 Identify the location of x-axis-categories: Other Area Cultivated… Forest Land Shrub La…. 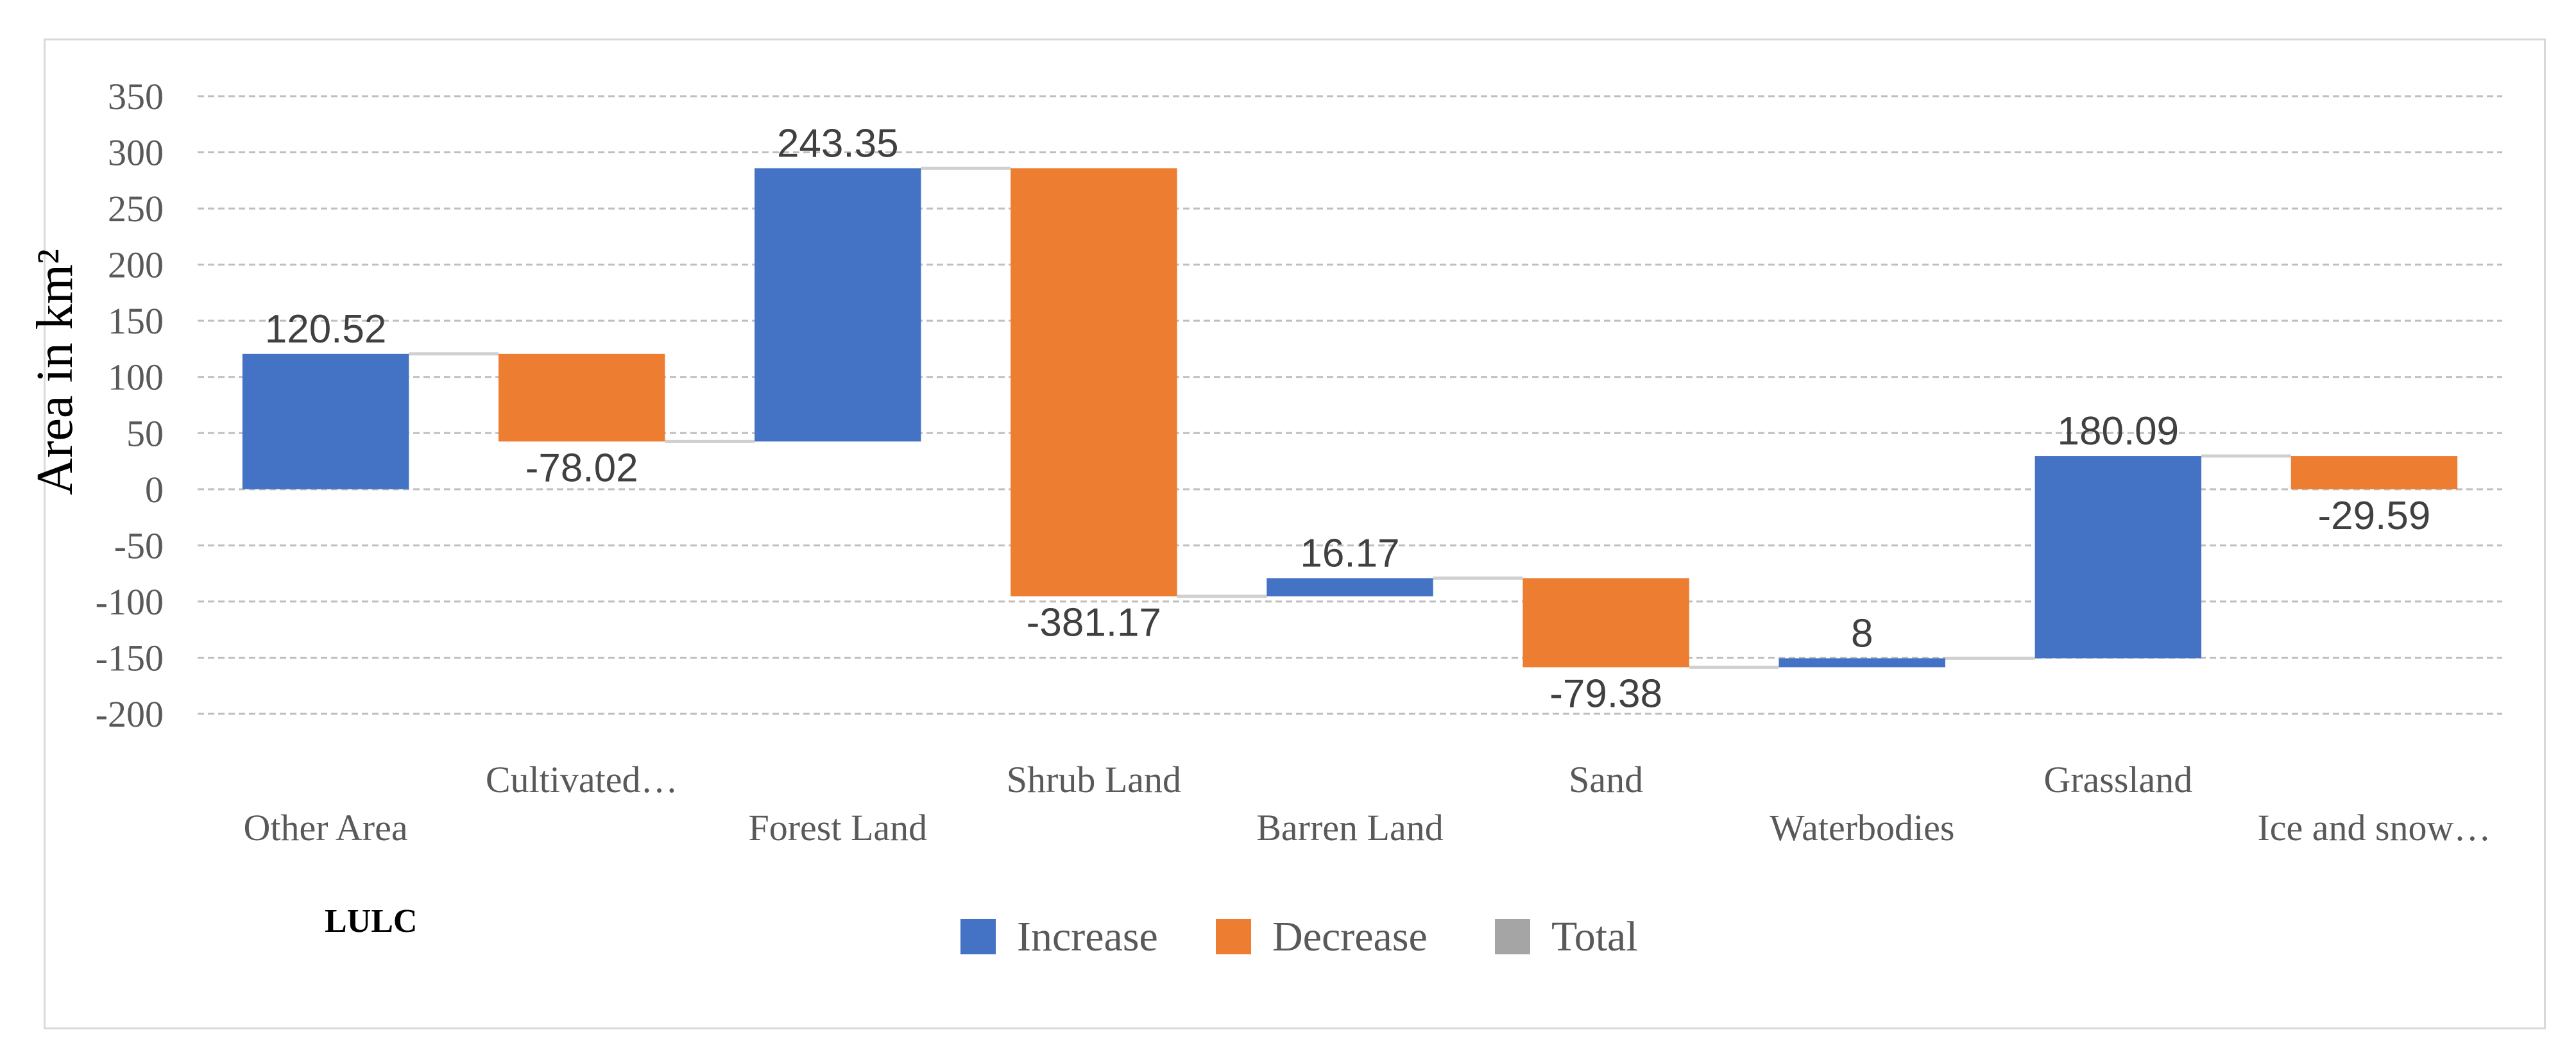
(1367, 804).